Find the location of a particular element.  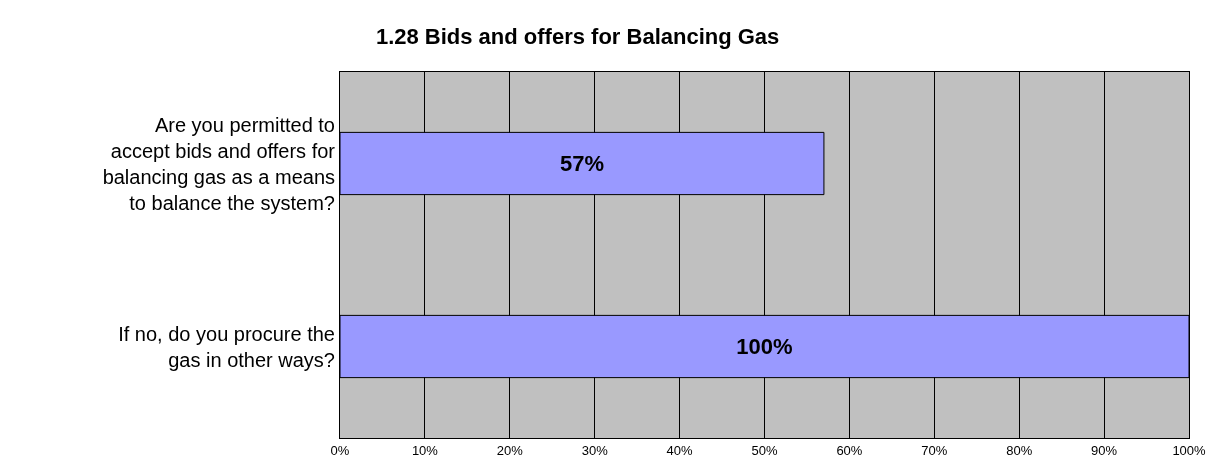

x-tick-label: 90% is located at coordinates (1104, 450).